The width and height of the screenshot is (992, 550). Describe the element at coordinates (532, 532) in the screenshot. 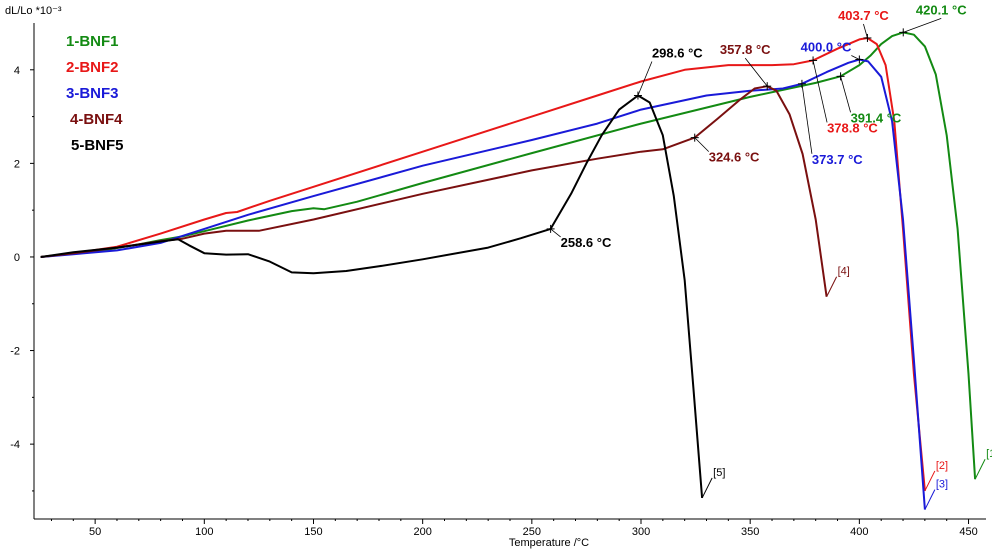

I see `x-tick-label: 250` at that location.